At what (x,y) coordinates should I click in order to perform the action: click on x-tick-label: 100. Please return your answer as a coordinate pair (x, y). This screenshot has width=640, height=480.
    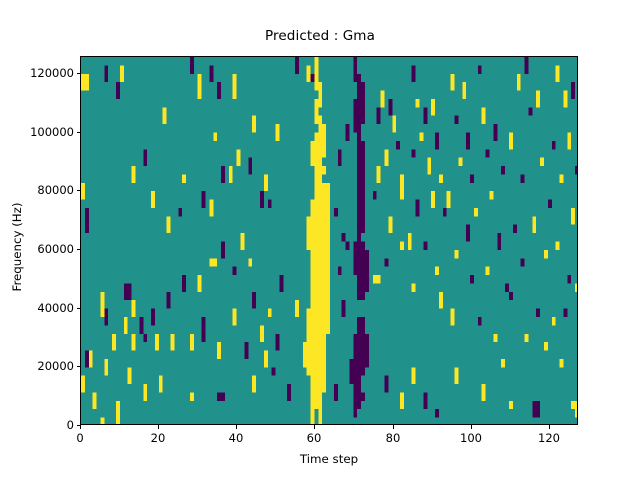
    Looking at the image, I should click on (471, 438).